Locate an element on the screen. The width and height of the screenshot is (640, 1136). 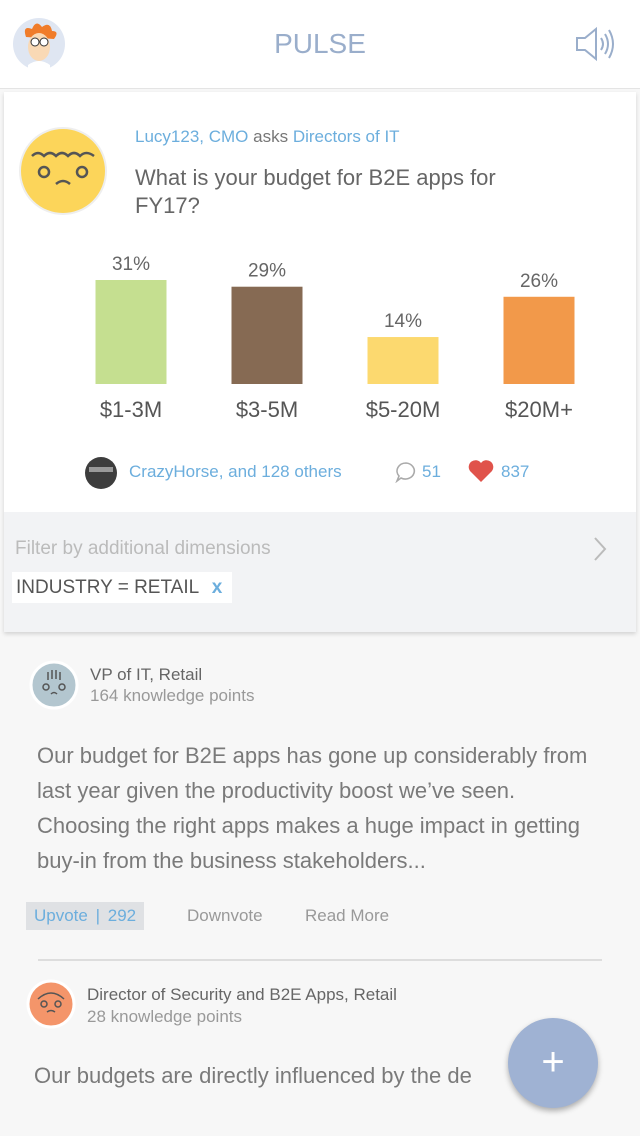
participants: CrazyHorse, and 128 others is located at coordinates (235, 471).